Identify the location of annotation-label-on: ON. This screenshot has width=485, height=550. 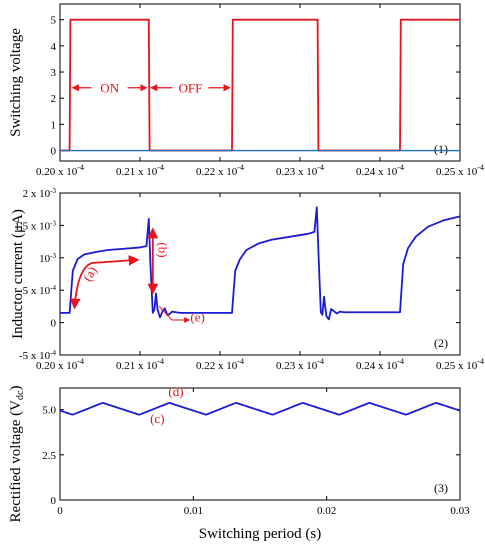
(109, 88).